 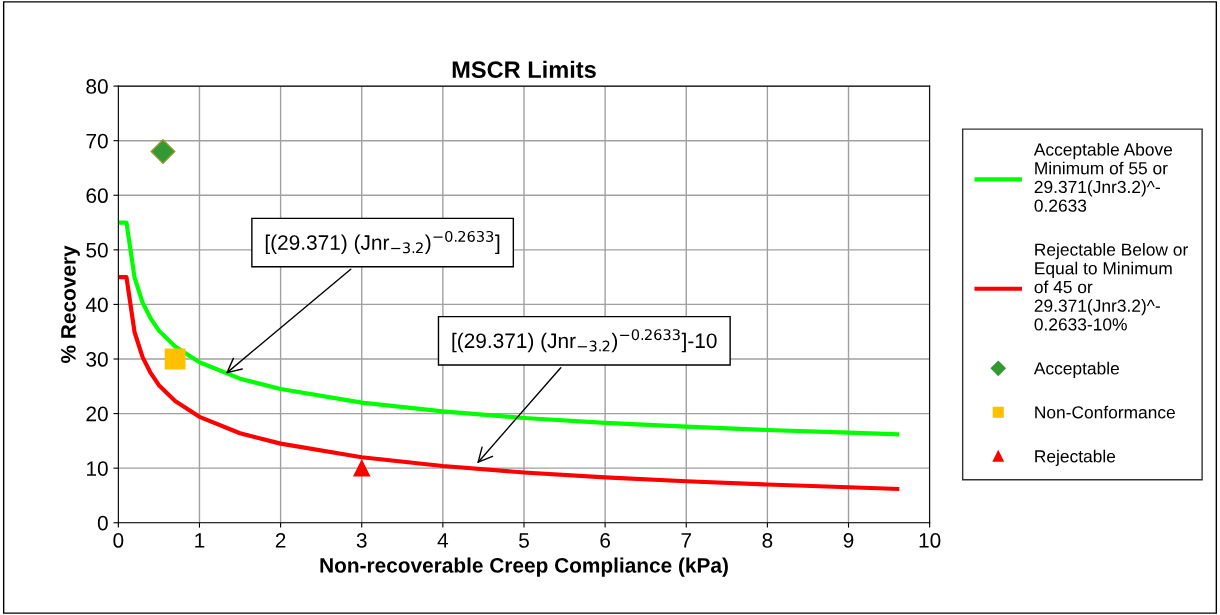 What do you see at coordinates (1103, 177) in the screenshot?
I see `legend-label: Acceptable Above Minimum of 55 or 29.371(Jnr3.2)^- 0.2633` at bounding box center [1103, 177].